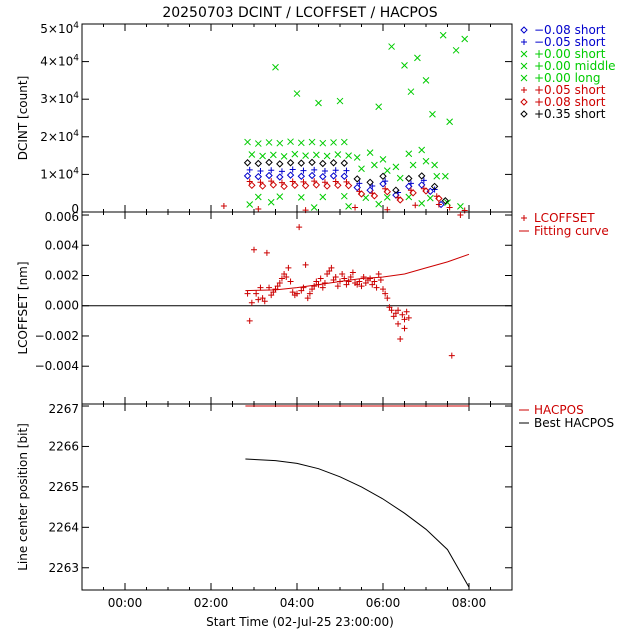  Describe the element at coordinates (62, 245) in the screenshot. I see `y-tick-label: 0.004` at that location.